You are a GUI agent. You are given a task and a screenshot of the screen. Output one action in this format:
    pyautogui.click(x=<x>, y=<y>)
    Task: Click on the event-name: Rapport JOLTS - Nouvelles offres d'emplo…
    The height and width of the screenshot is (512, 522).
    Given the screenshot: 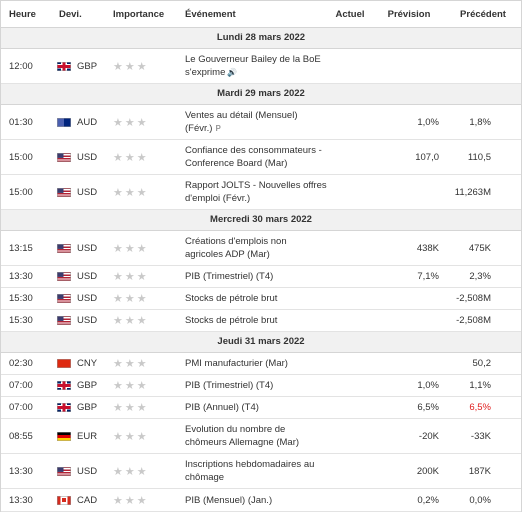 What is the action you would take?
    pyautogui.click(x=252, y=192)
    